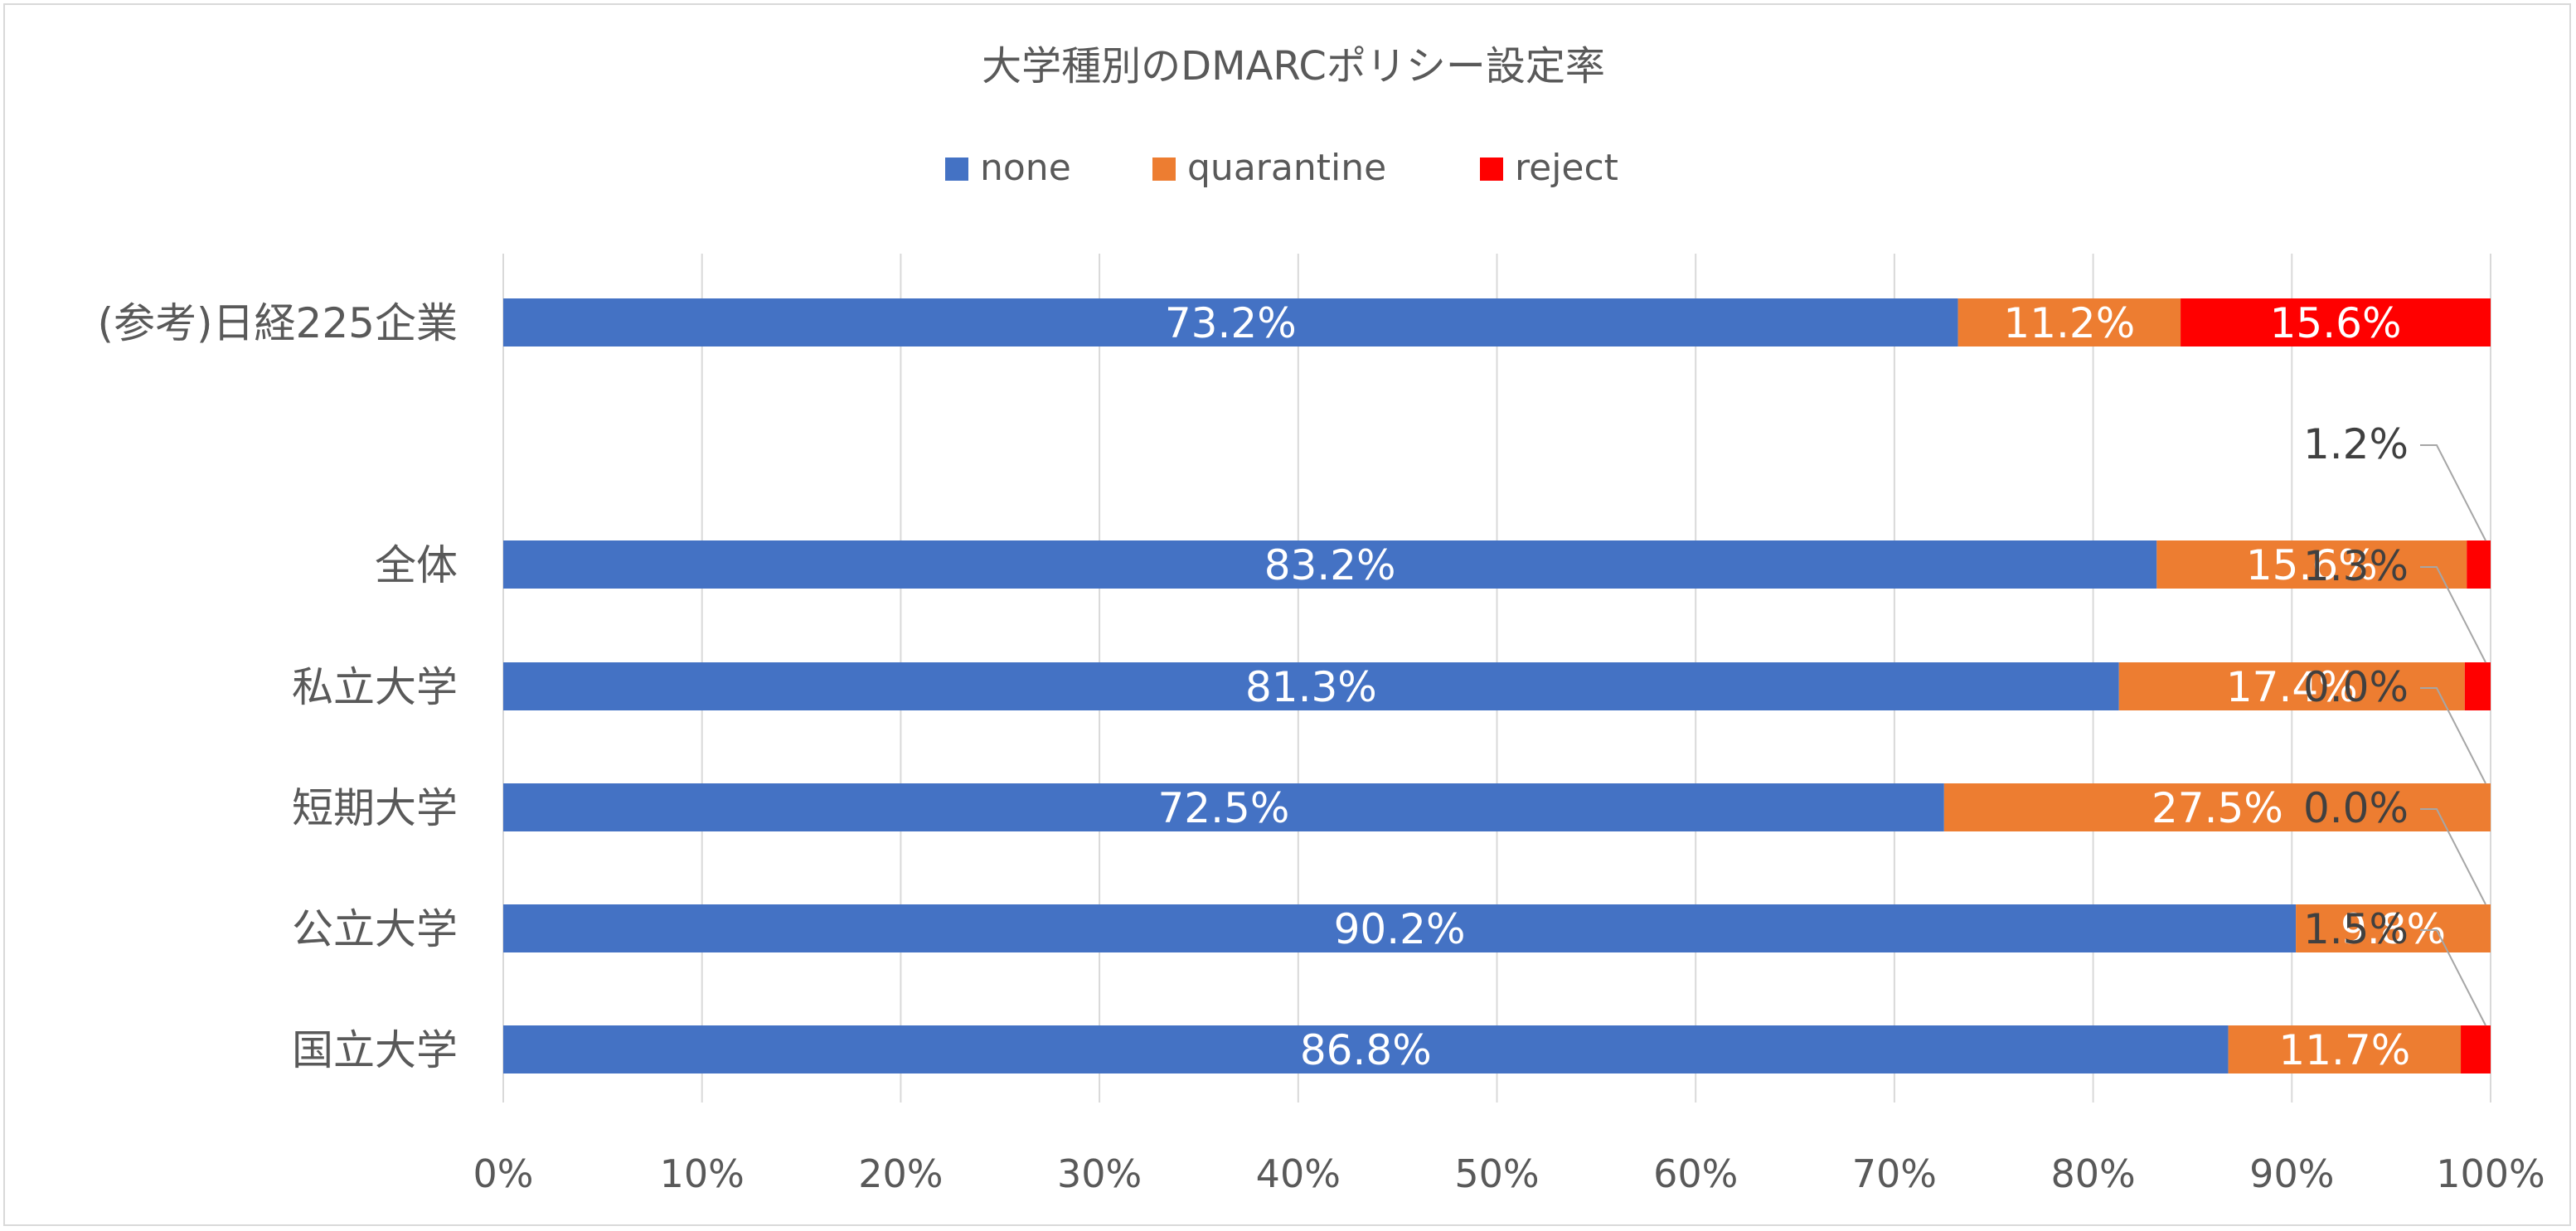  What do you see at coordinates (375, 929) in the screenshot?
I see `category-label: 公立大学` at bounding box center [375, 929].